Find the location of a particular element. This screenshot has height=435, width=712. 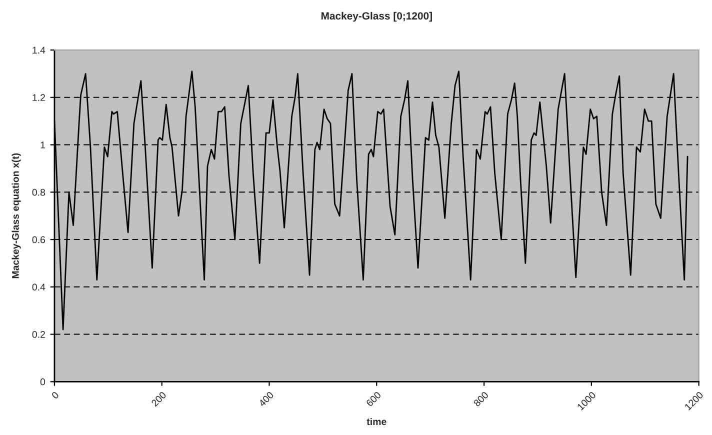

x-tick-label: 200 is located at coordinates (158, 399).